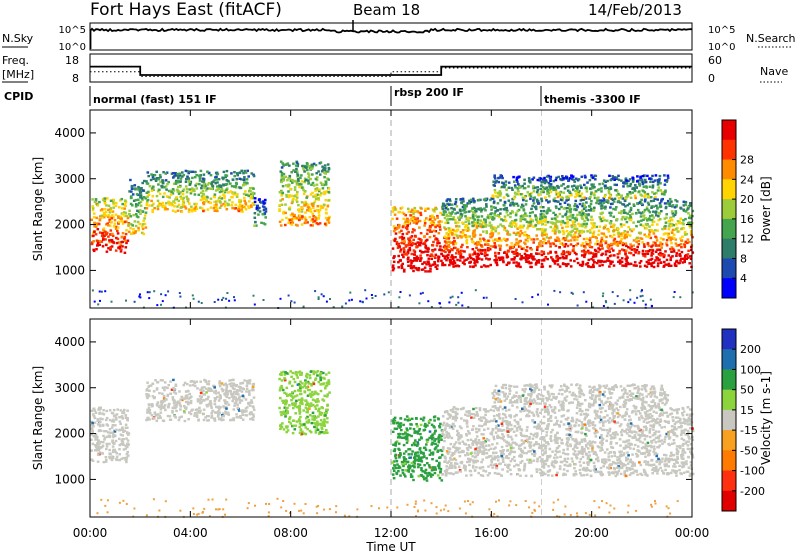  I want to click on x-axis-label: Time UT, so click(390, 547).